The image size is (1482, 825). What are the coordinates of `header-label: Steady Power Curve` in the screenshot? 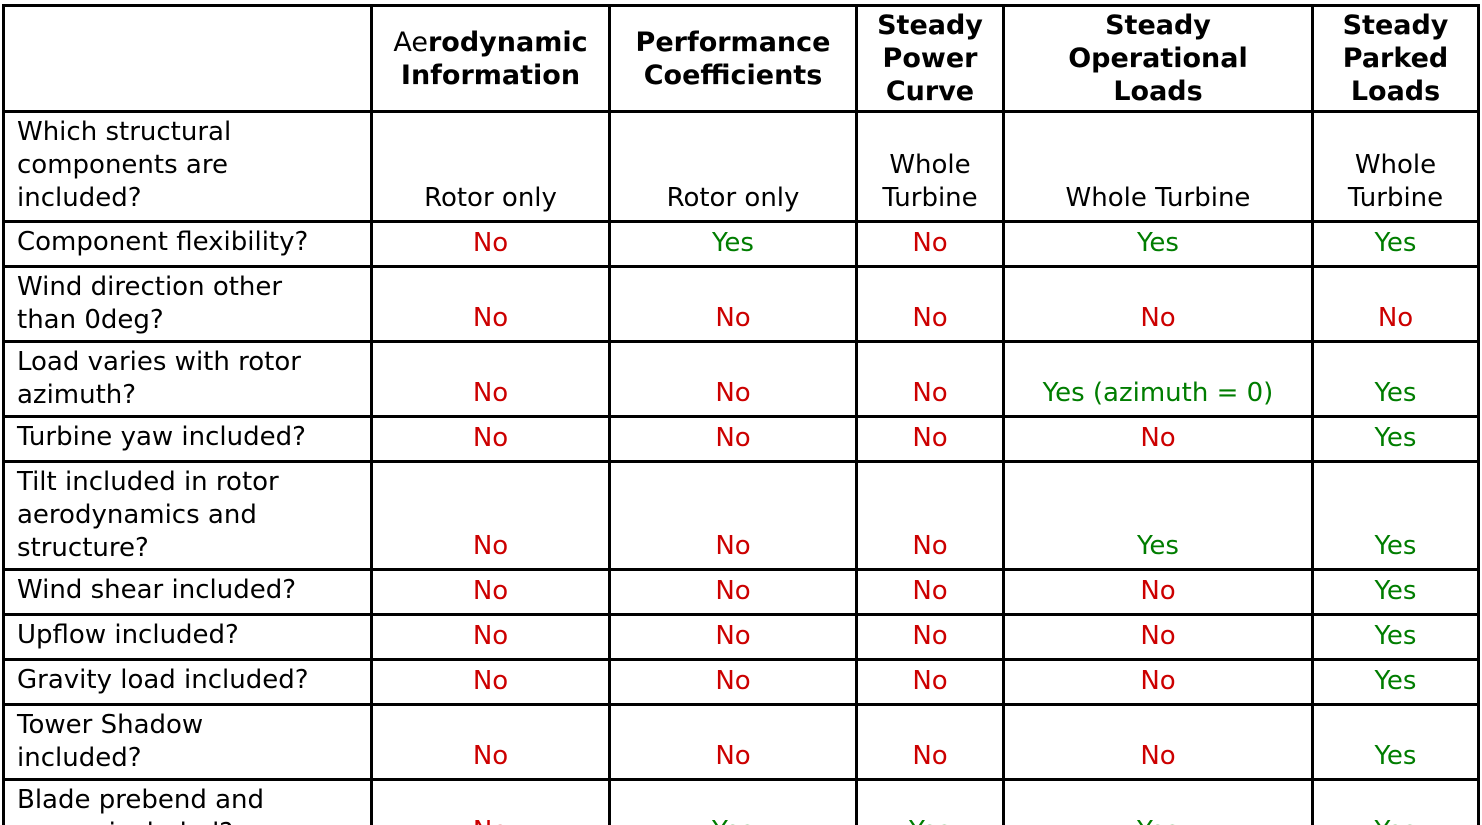 It's located at (930, 58).